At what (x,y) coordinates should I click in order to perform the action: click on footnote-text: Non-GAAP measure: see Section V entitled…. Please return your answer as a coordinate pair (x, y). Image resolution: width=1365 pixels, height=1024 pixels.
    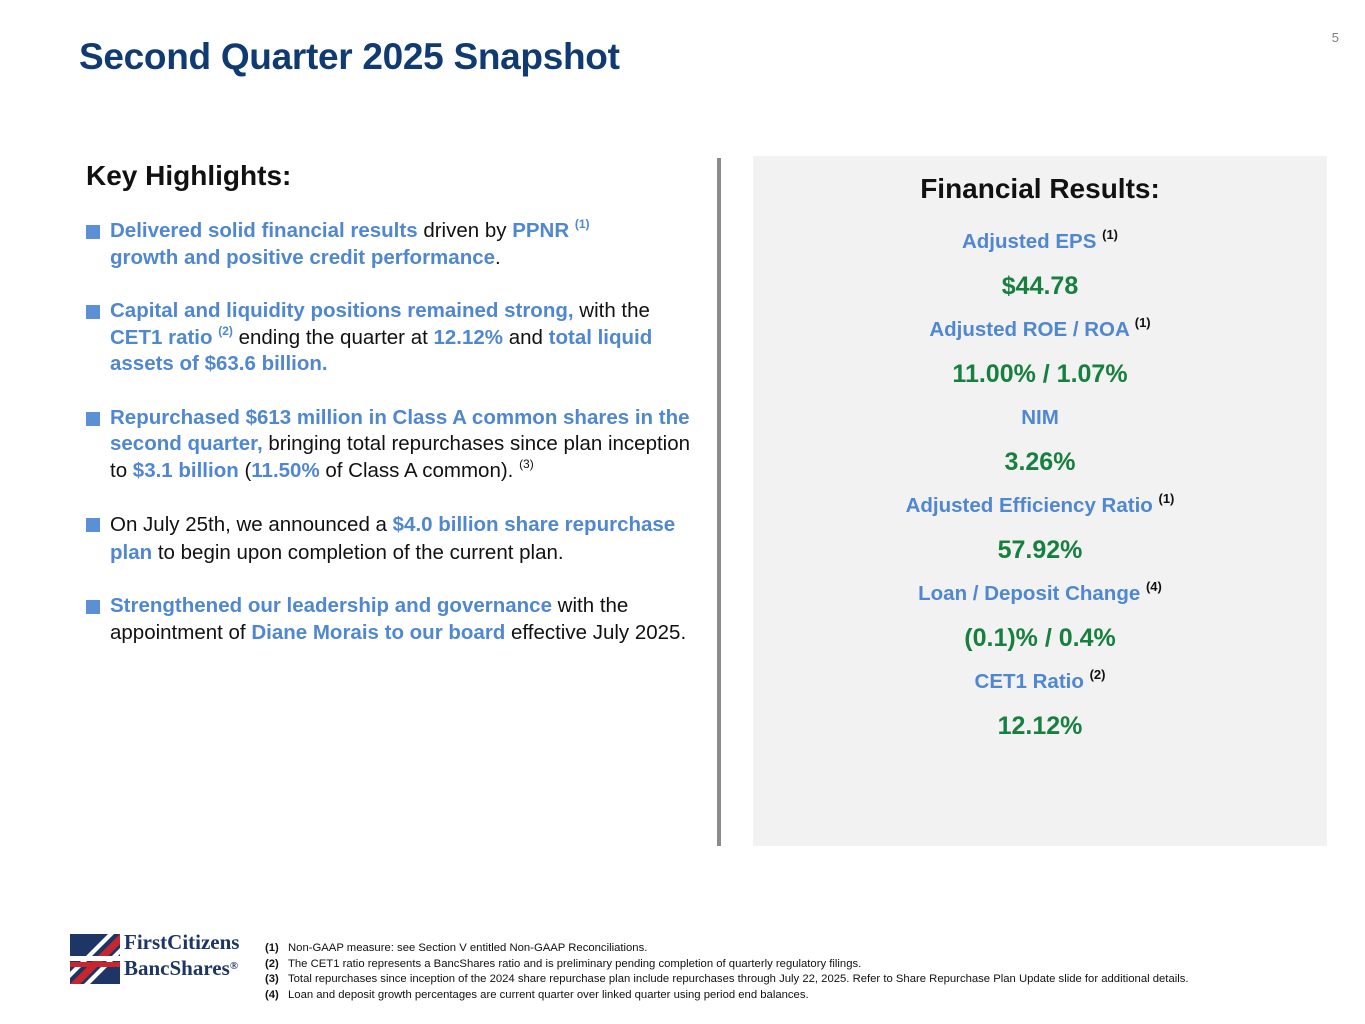
    Looking at the image, I should click on (468, 948).